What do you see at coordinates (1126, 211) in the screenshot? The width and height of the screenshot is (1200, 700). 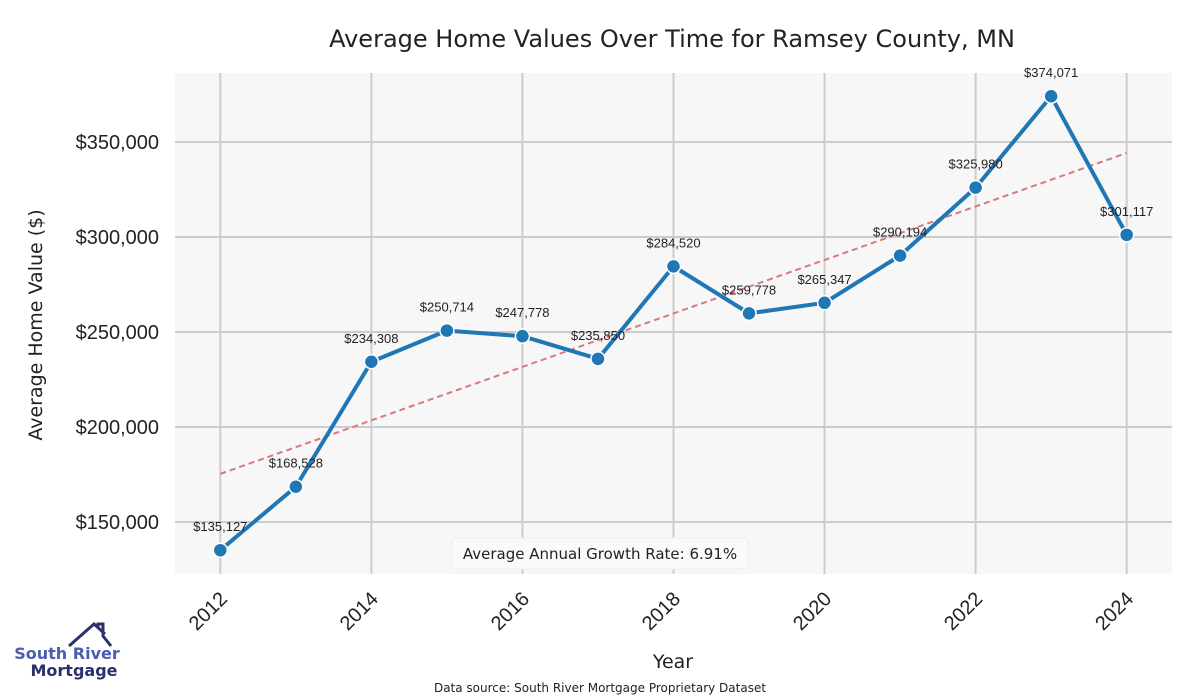 I see `data-label: $301,117` at bounding box center [1126, 211].